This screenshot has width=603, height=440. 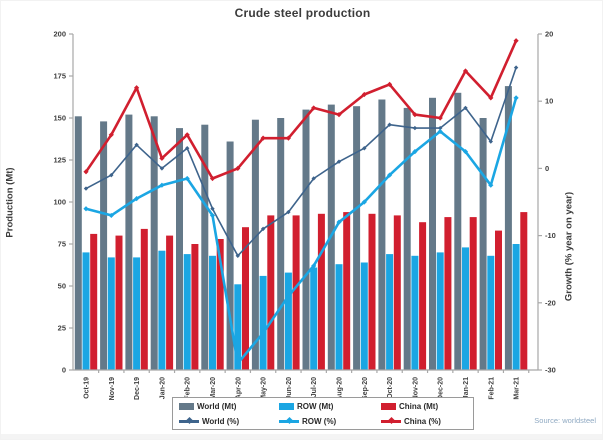 I want to click on x-tick-label: Apr-20, so click(x=238, y=388).